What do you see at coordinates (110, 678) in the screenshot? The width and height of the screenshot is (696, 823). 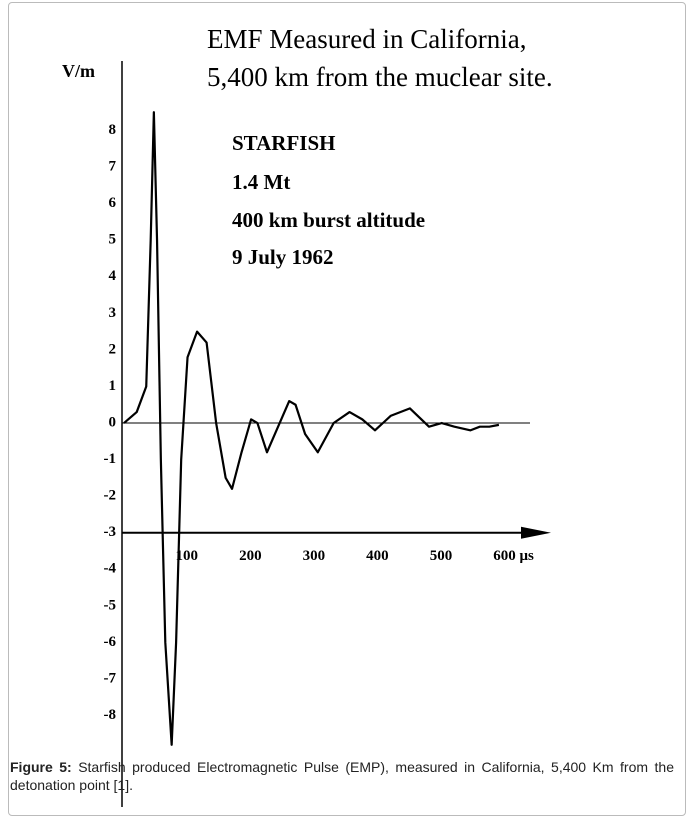 I see `y-tick-label: -7` at bounding box center [110, 678].